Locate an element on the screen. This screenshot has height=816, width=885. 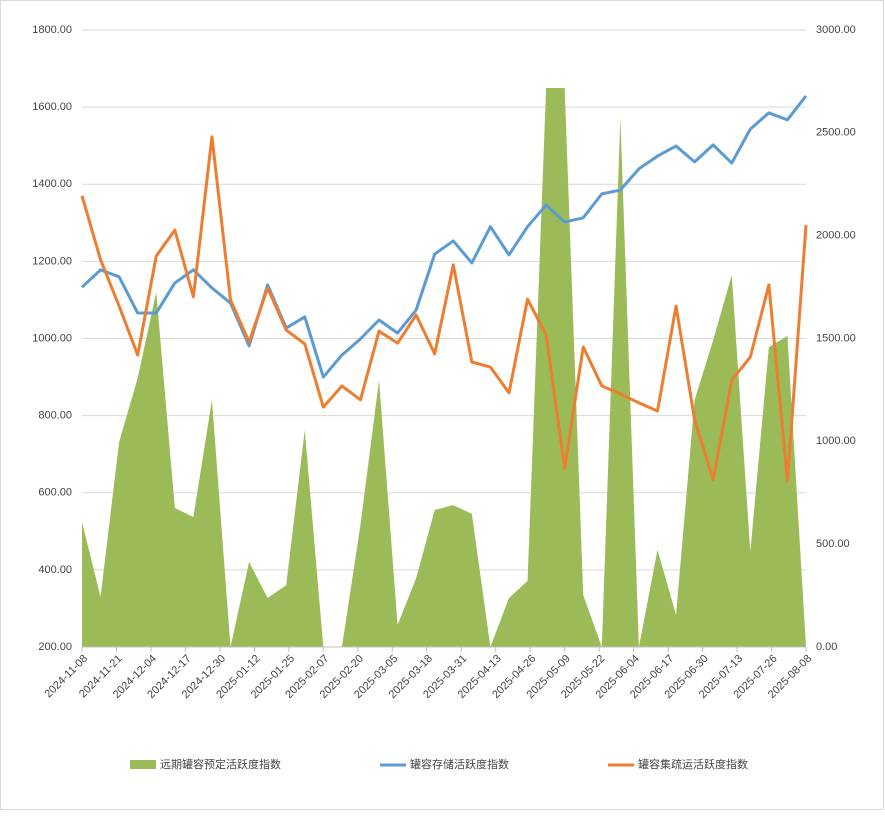
y2-tick-label: 0.00 is located at coordinates (826, 647).